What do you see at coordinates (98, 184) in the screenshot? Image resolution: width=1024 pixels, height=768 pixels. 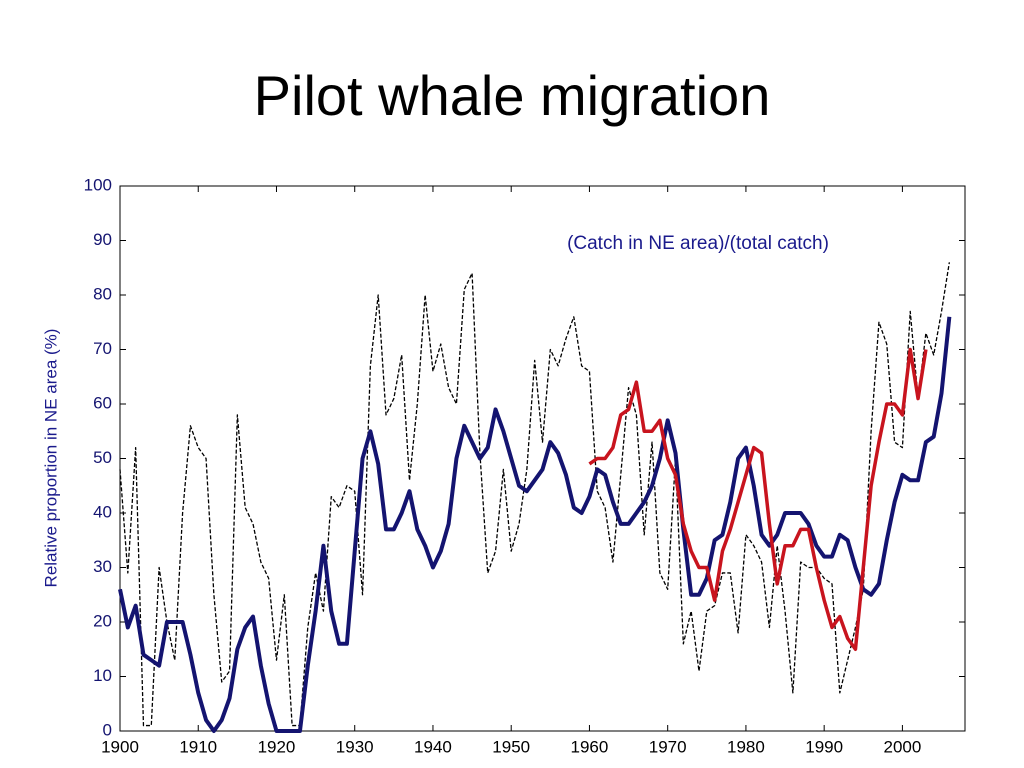 I see `y-tick-label: 100` at bounding box center [98, 184].